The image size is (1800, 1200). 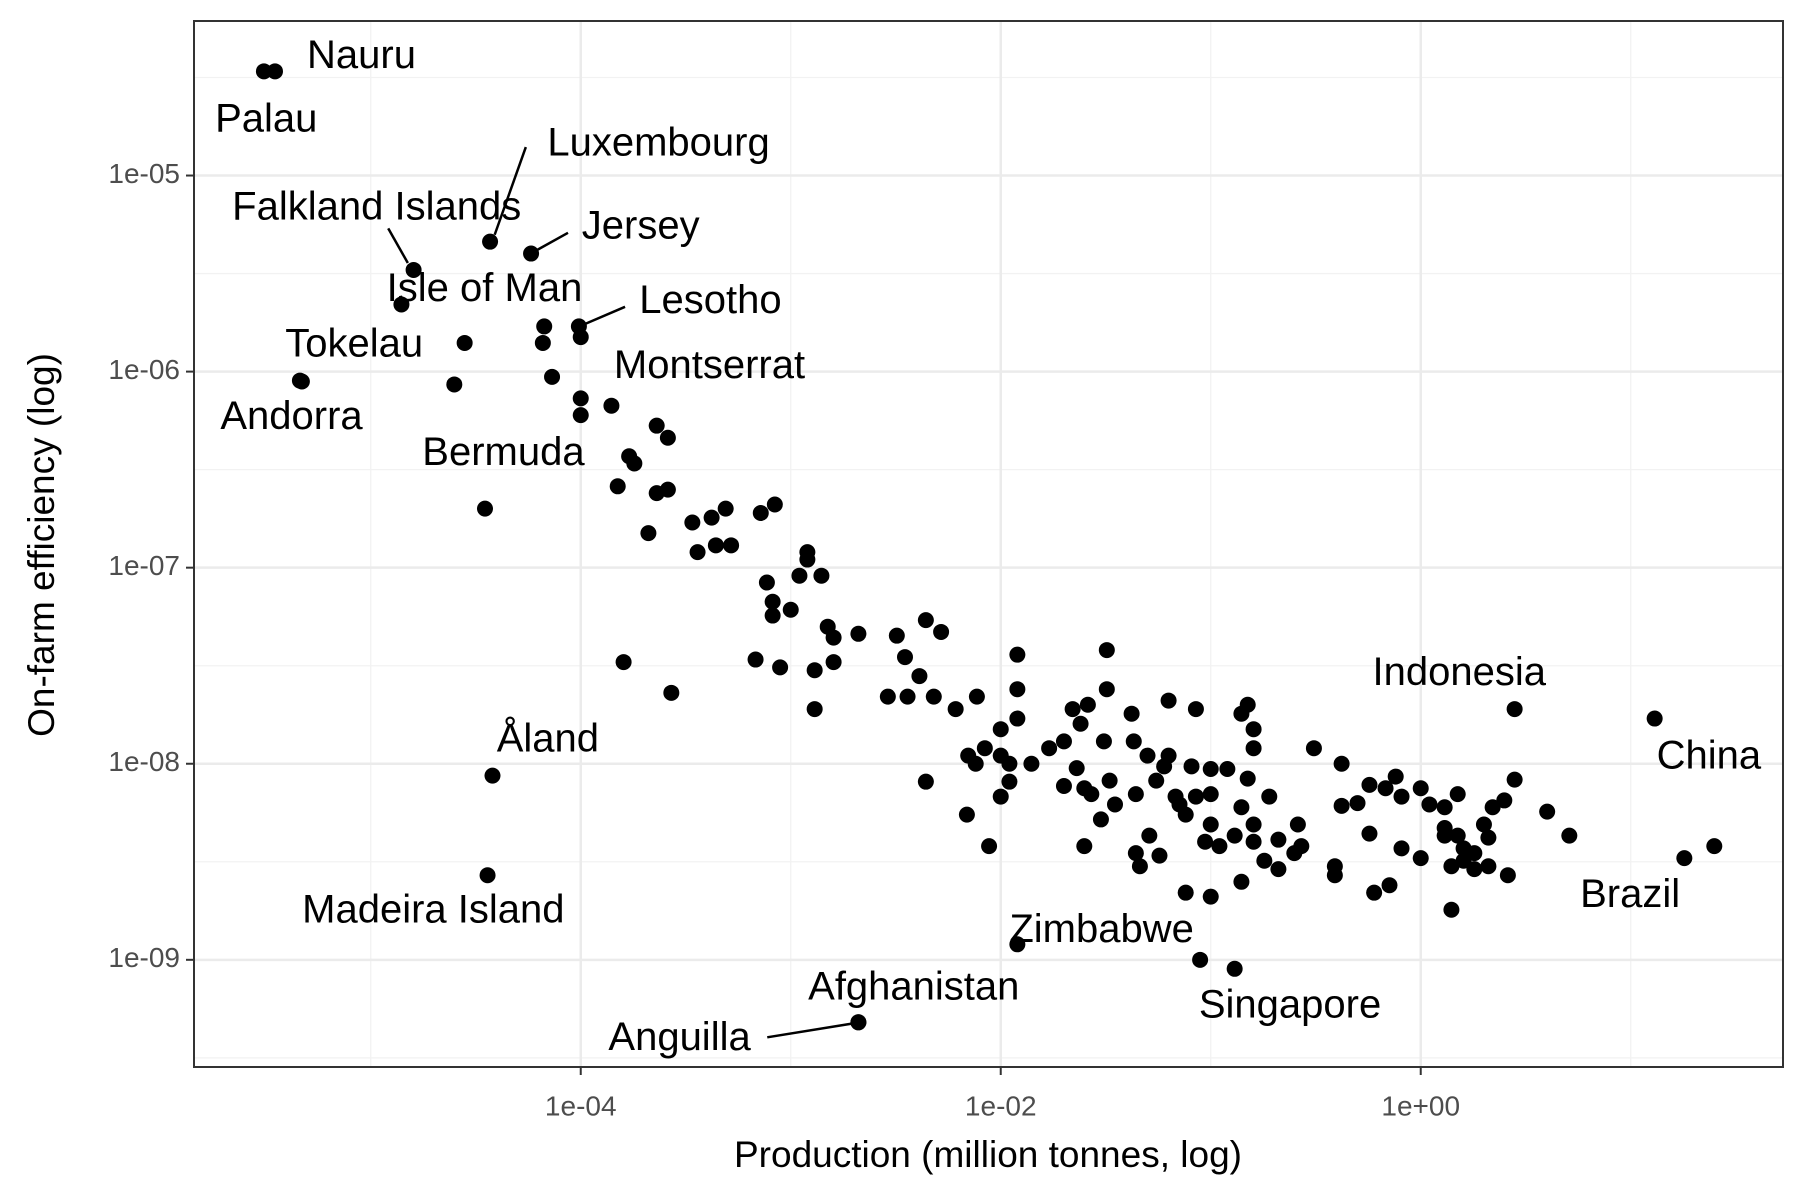 What do you see at coordinates (144, 369) in the screenshot?
I see `y-tick-label: 1e-06` at bounding box center [144, 369].